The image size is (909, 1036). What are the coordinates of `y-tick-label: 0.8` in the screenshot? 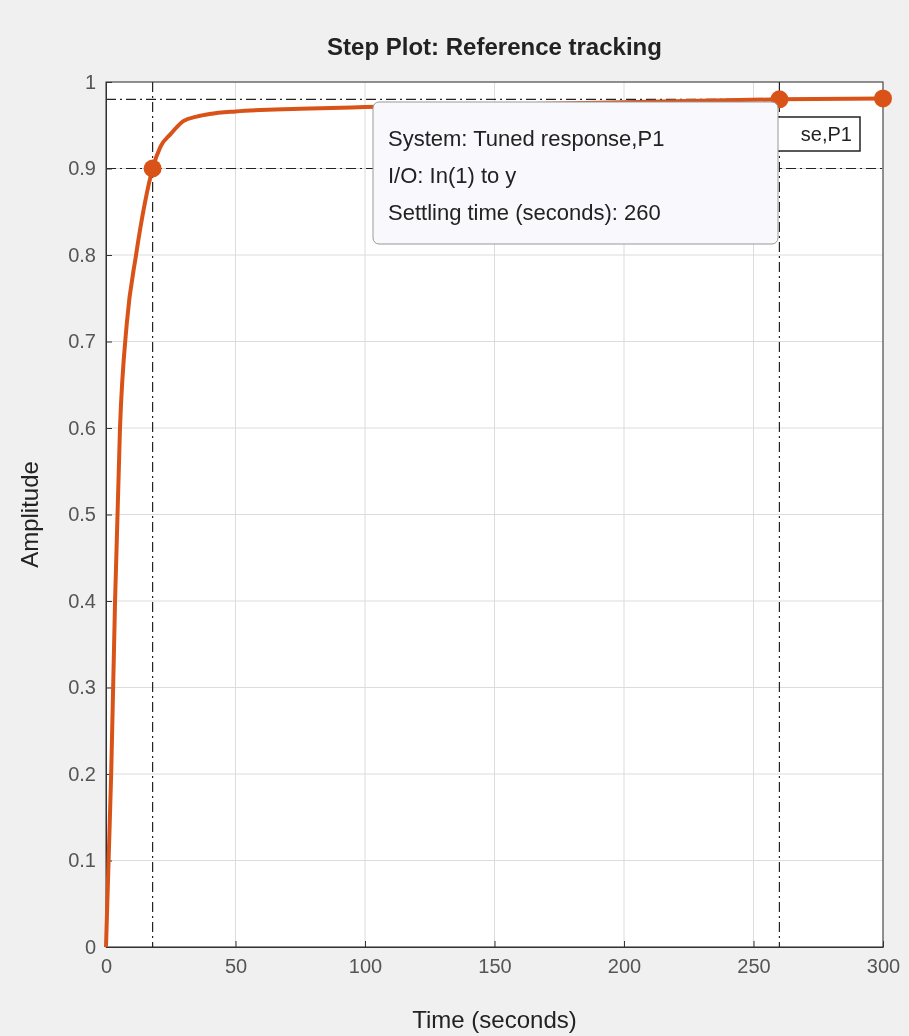 It's located at (82, 254).